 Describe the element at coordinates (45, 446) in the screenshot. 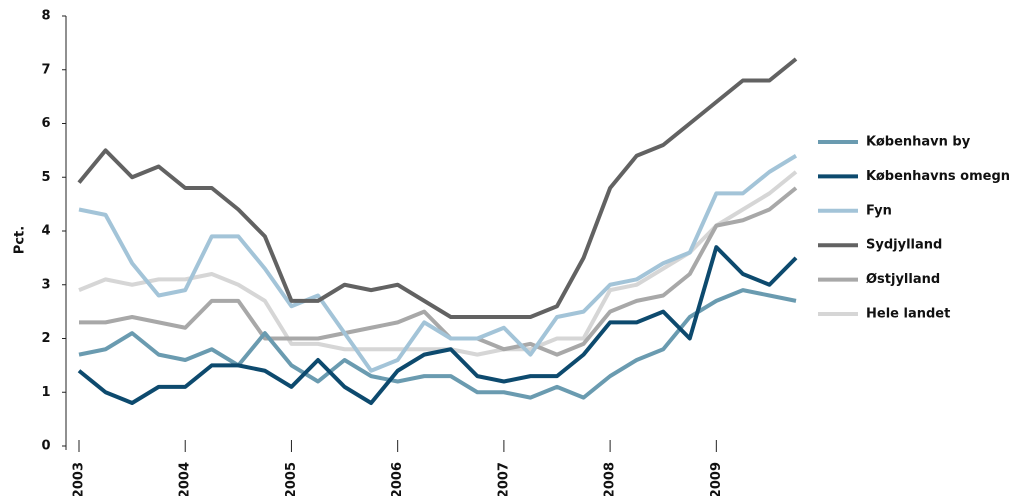

I see `y-tick-label: 0` at that location.